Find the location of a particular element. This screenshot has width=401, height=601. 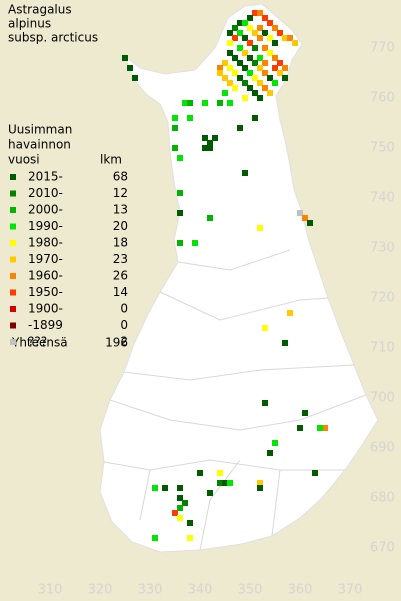

legend-count: 26 is located at coordinates (120, 276).